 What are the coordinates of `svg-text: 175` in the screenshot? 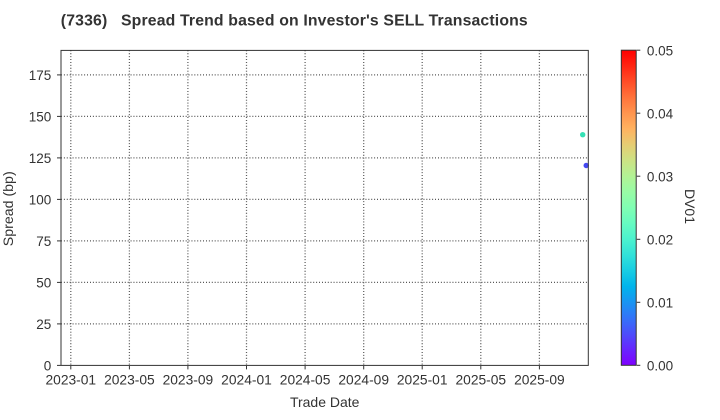 It's located at (40, 75).